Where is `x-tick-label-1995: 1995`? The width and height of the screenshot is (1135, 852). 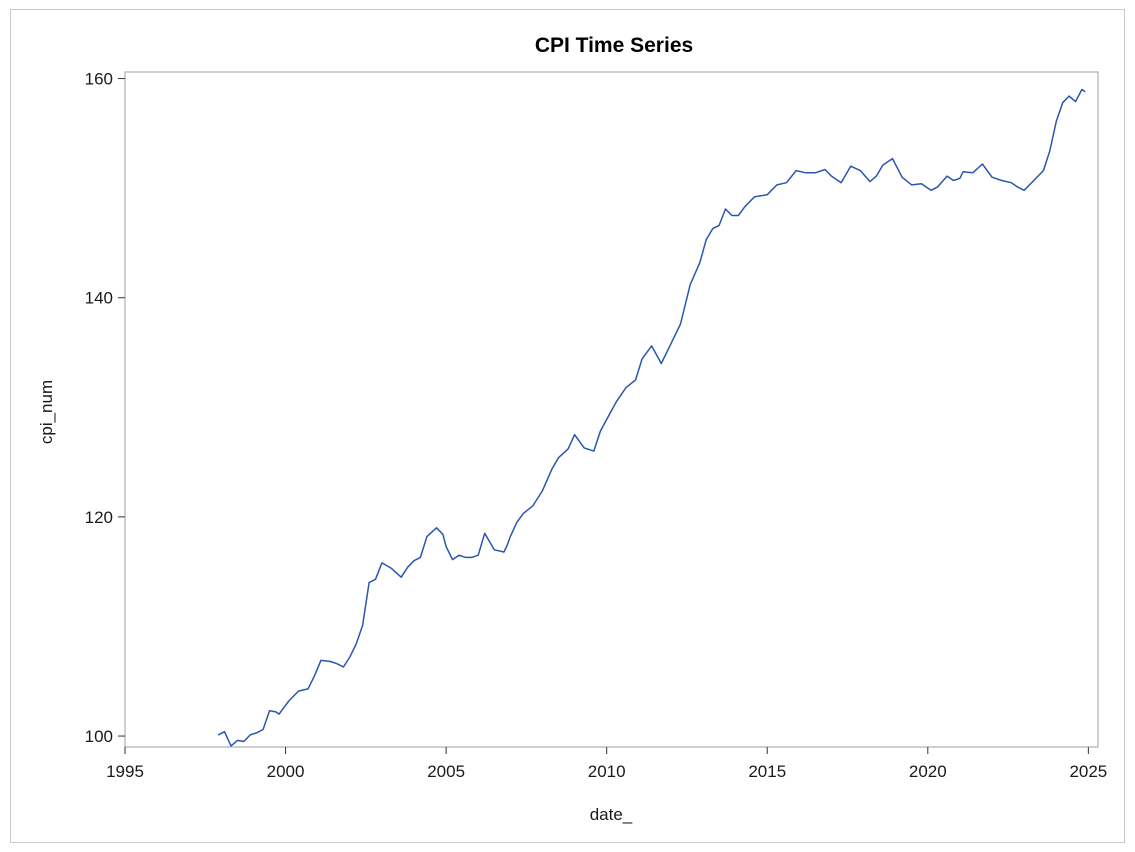 x-tick-label-1995: 1995 is located at coordinates (125, 771).